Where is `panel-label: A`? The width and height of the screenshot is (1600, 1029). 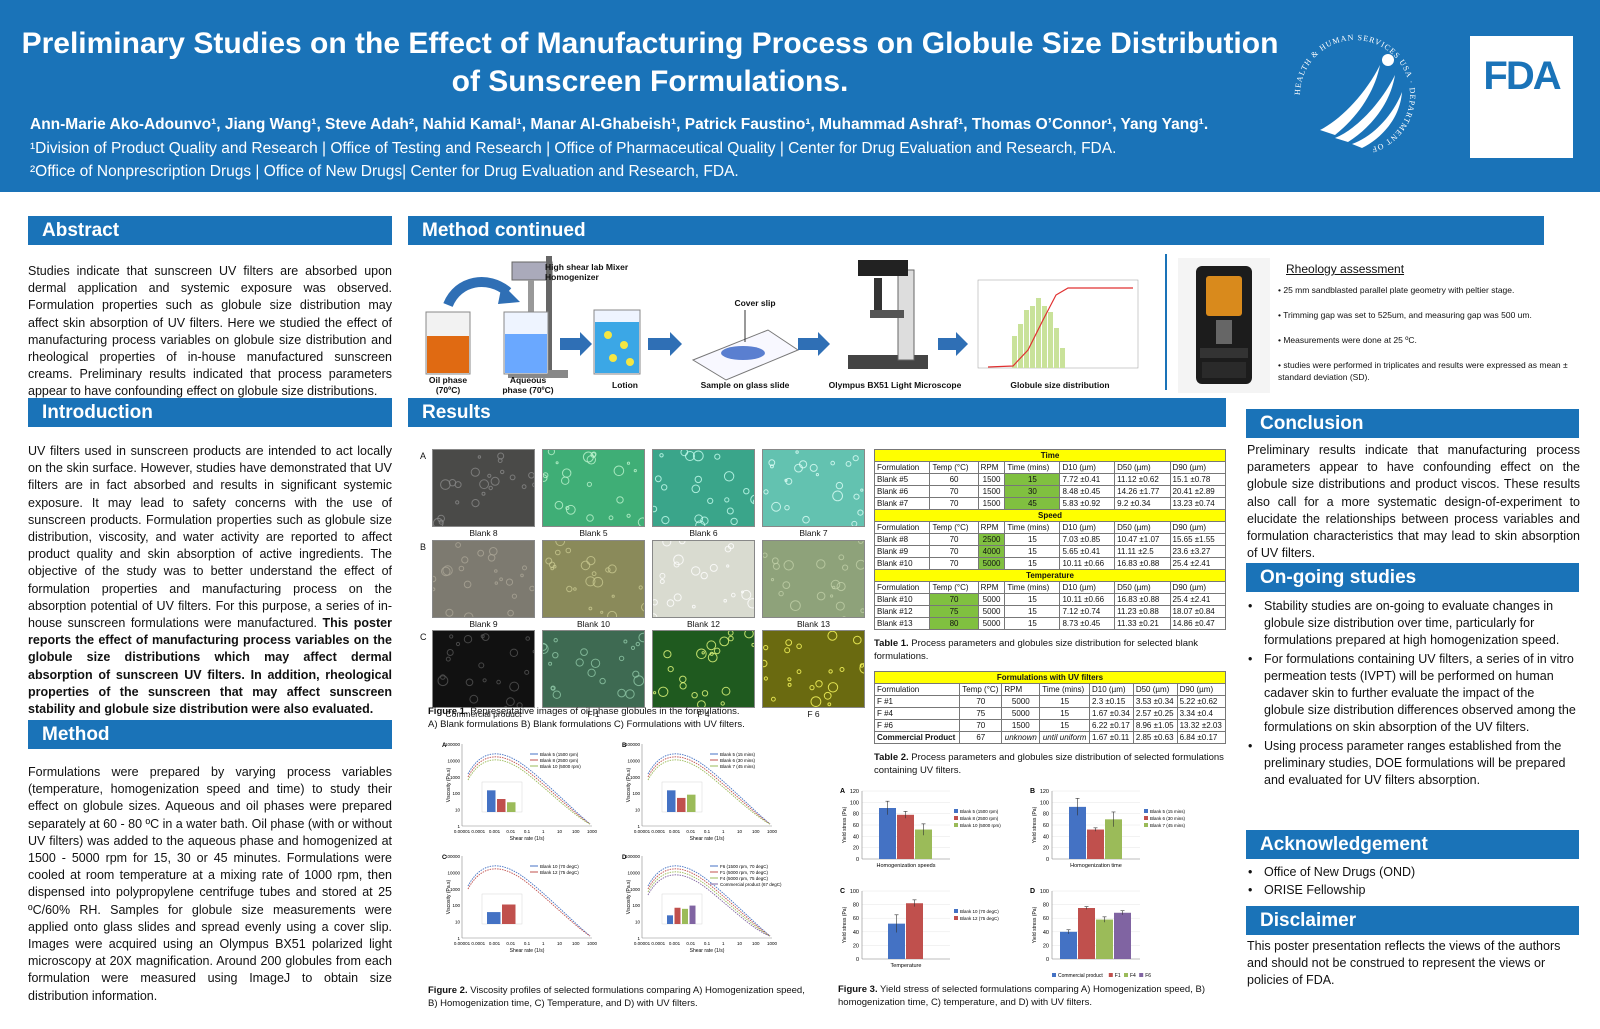 panel-label: A is located at coordinates (444, 746).